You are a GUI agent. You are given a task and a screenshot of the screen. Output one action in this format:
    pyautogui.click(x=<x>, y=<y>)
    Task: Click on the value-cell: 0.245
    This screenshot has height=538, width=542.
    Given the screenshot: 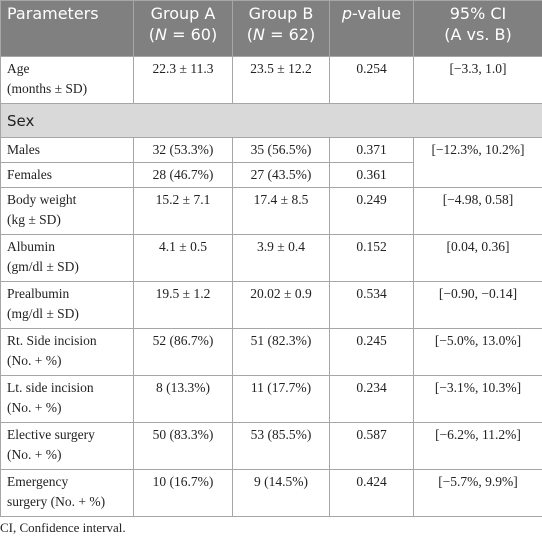 What is the action you would take?
    pyautogui.click(x=371, y=352)
    